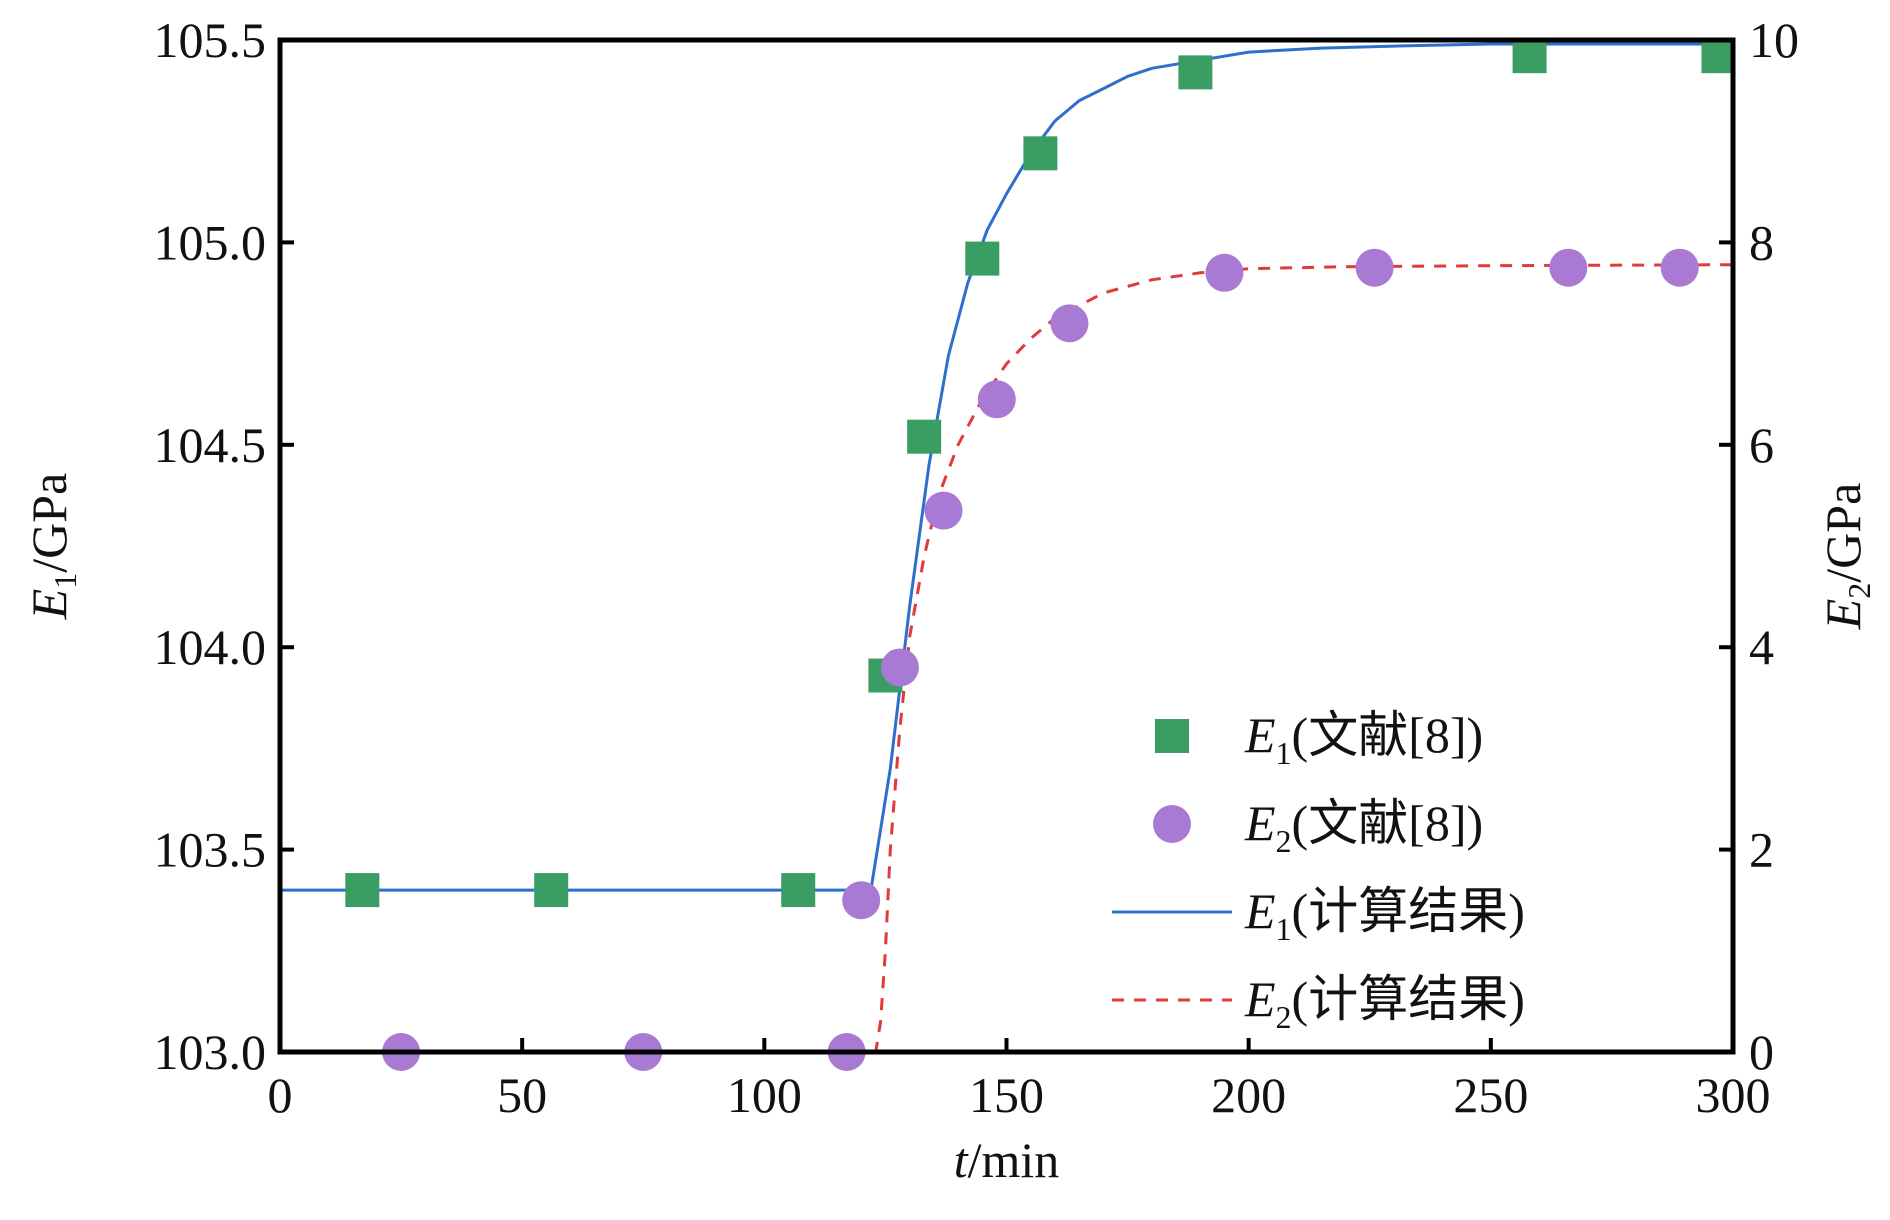 The width and height of the screenshot is (1890, 1220). I want to click on y-left-tick-label: 104.0, so click(210, 647).